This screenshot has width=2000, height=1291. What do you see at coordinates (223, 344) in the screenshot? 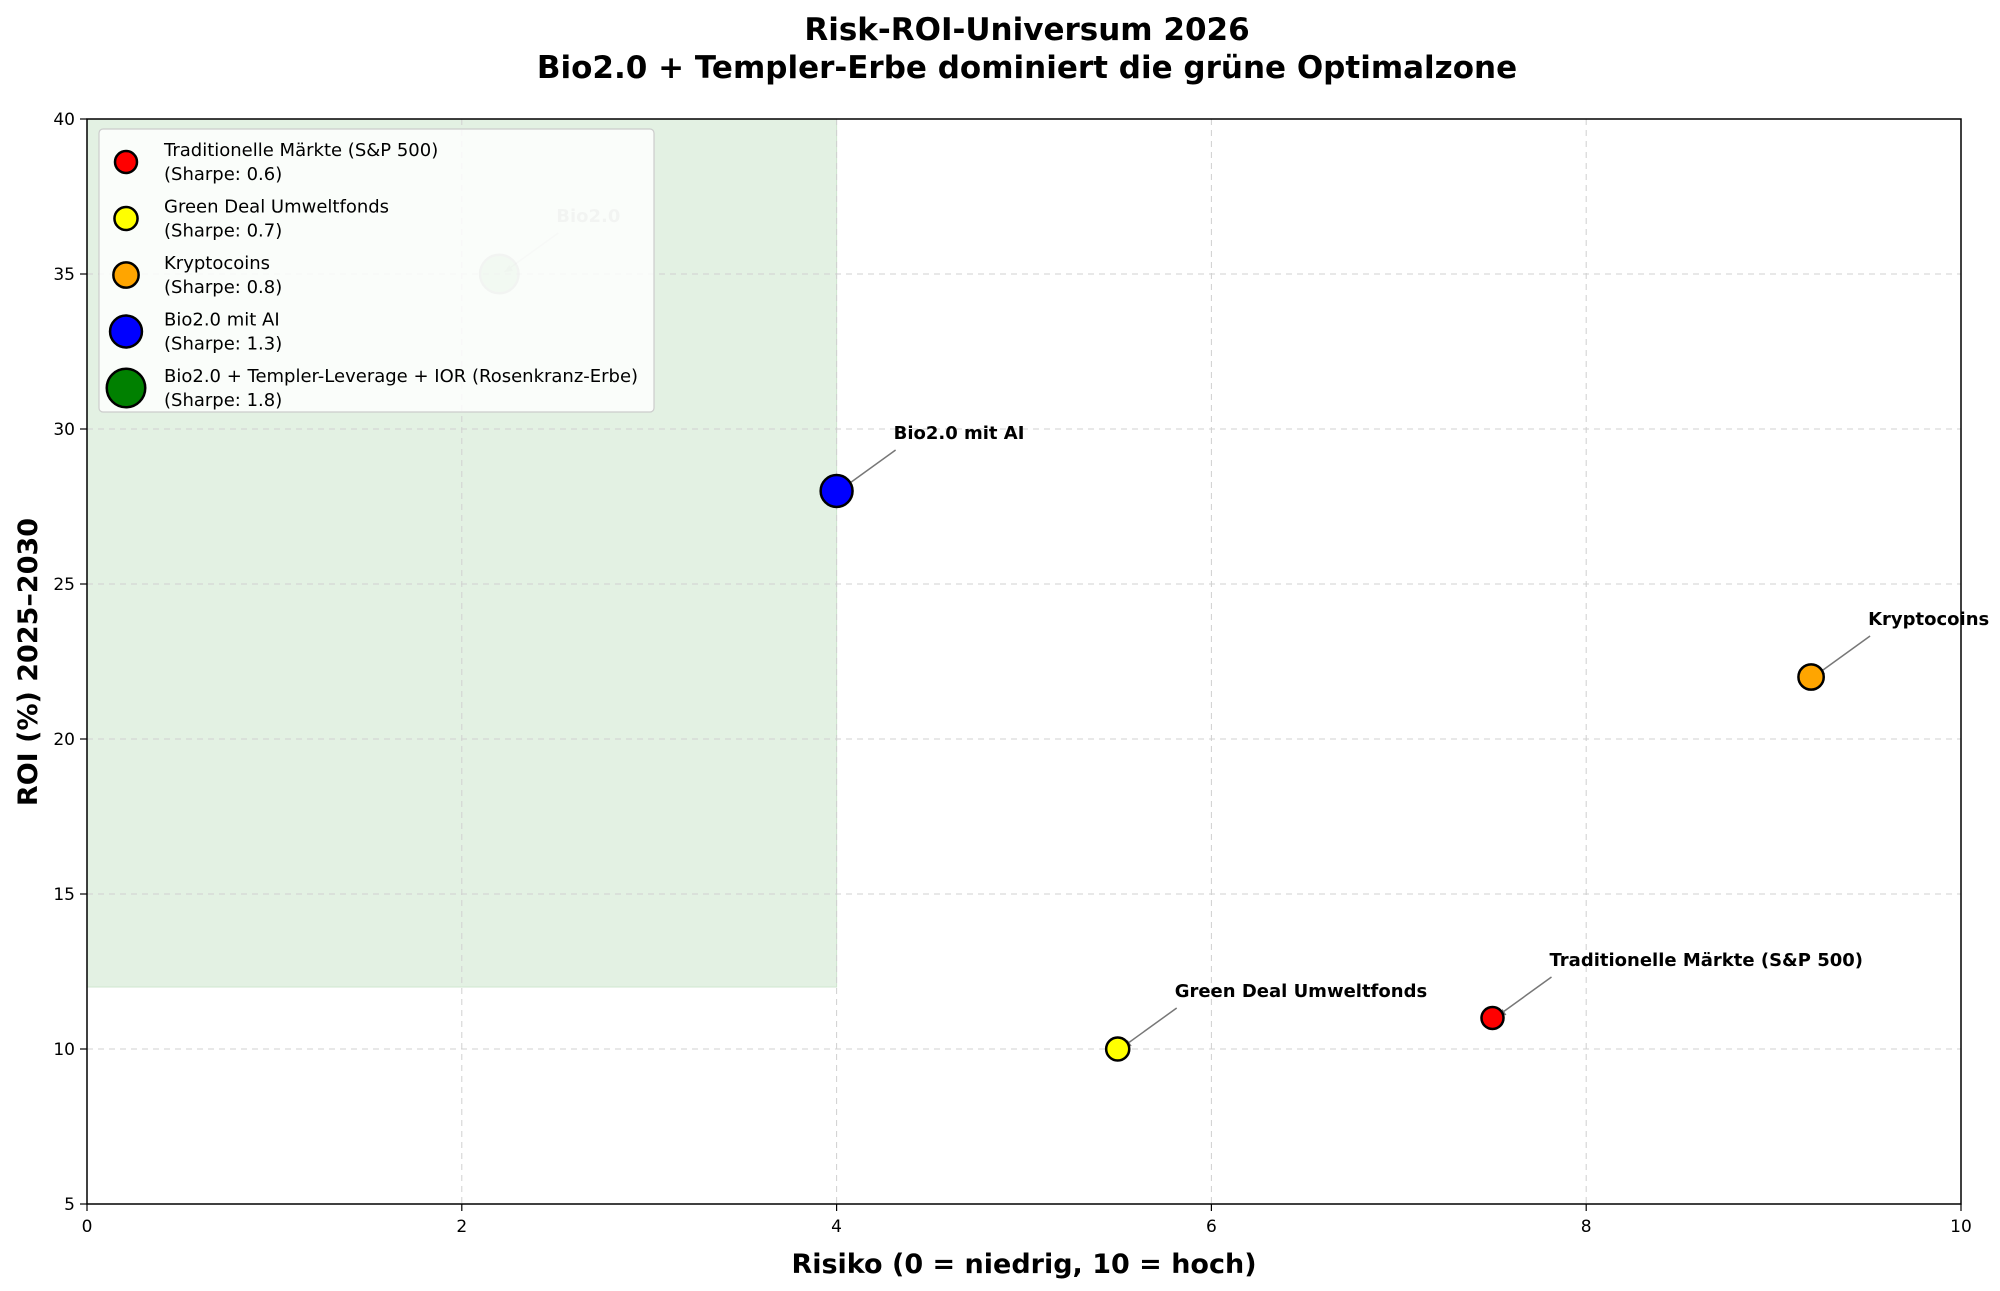
I see `legend-sharpe: (Sharpe: 1.3)` at bounding box center [223, 344].